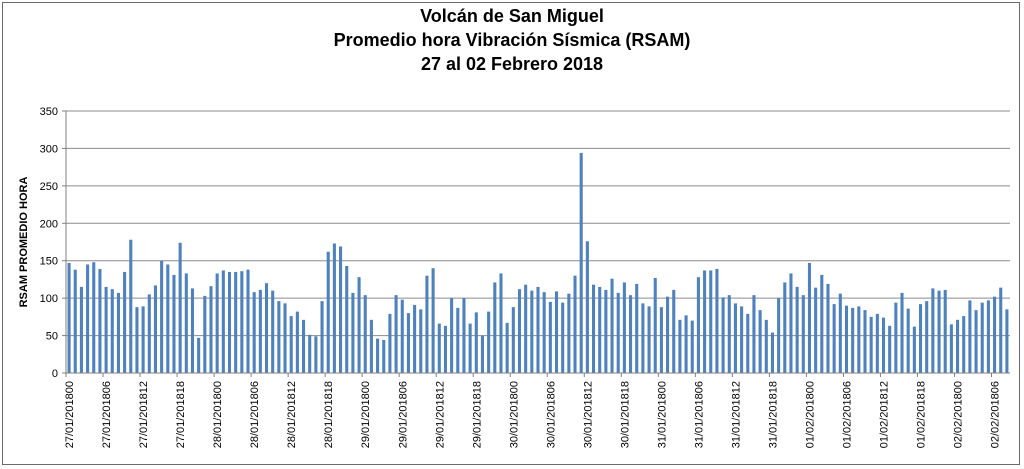 The height and width of the screenshot is (469, 1024). Describe the element at coordinates (49, 149) in the screenshot. I see `y-tick-label: 300` at that location.